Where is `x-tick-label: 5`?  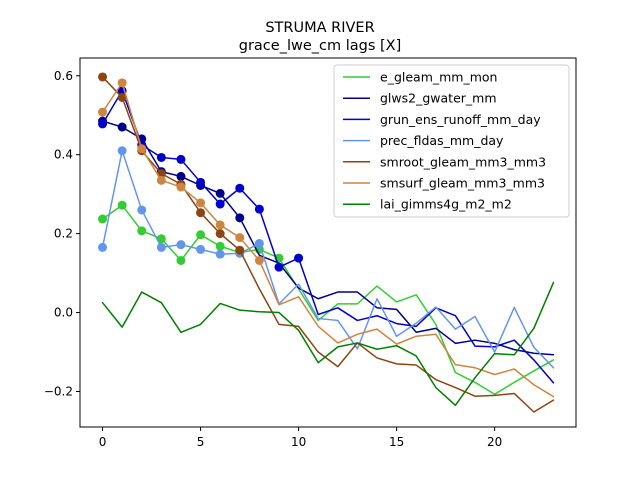 x-tick-label: 5 is located at coordinates (201, 442).